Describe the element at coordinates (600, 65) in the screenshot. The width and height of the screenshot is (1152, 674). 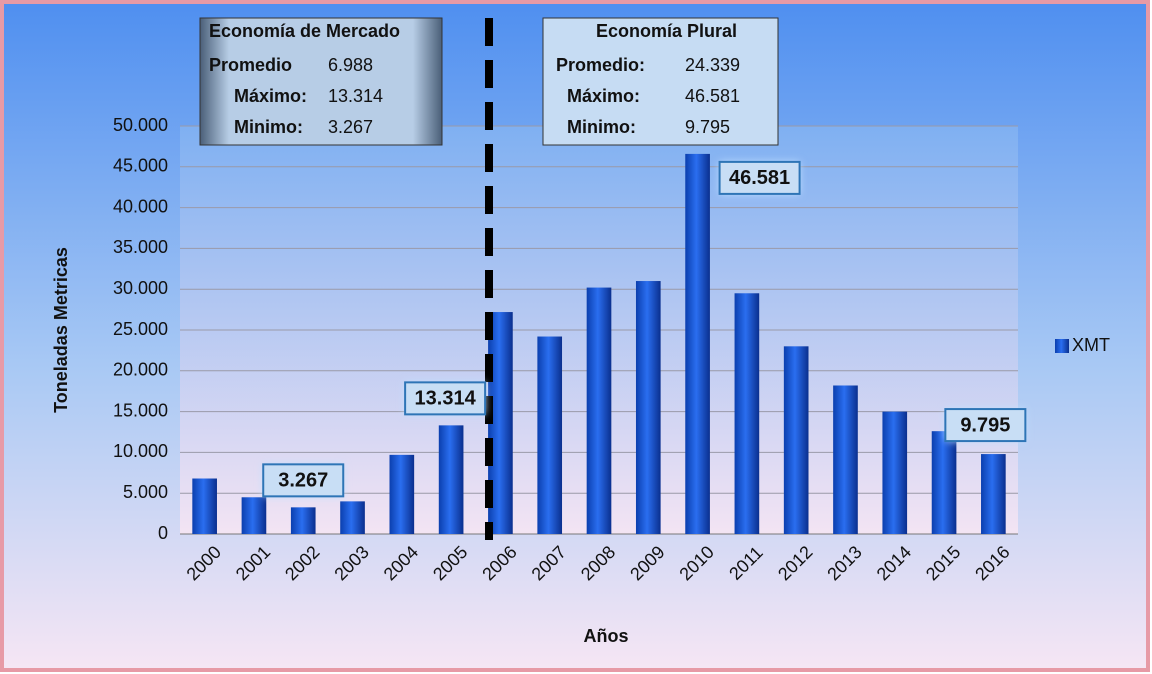
I see `panel-row-label: Promedio:` at that location.